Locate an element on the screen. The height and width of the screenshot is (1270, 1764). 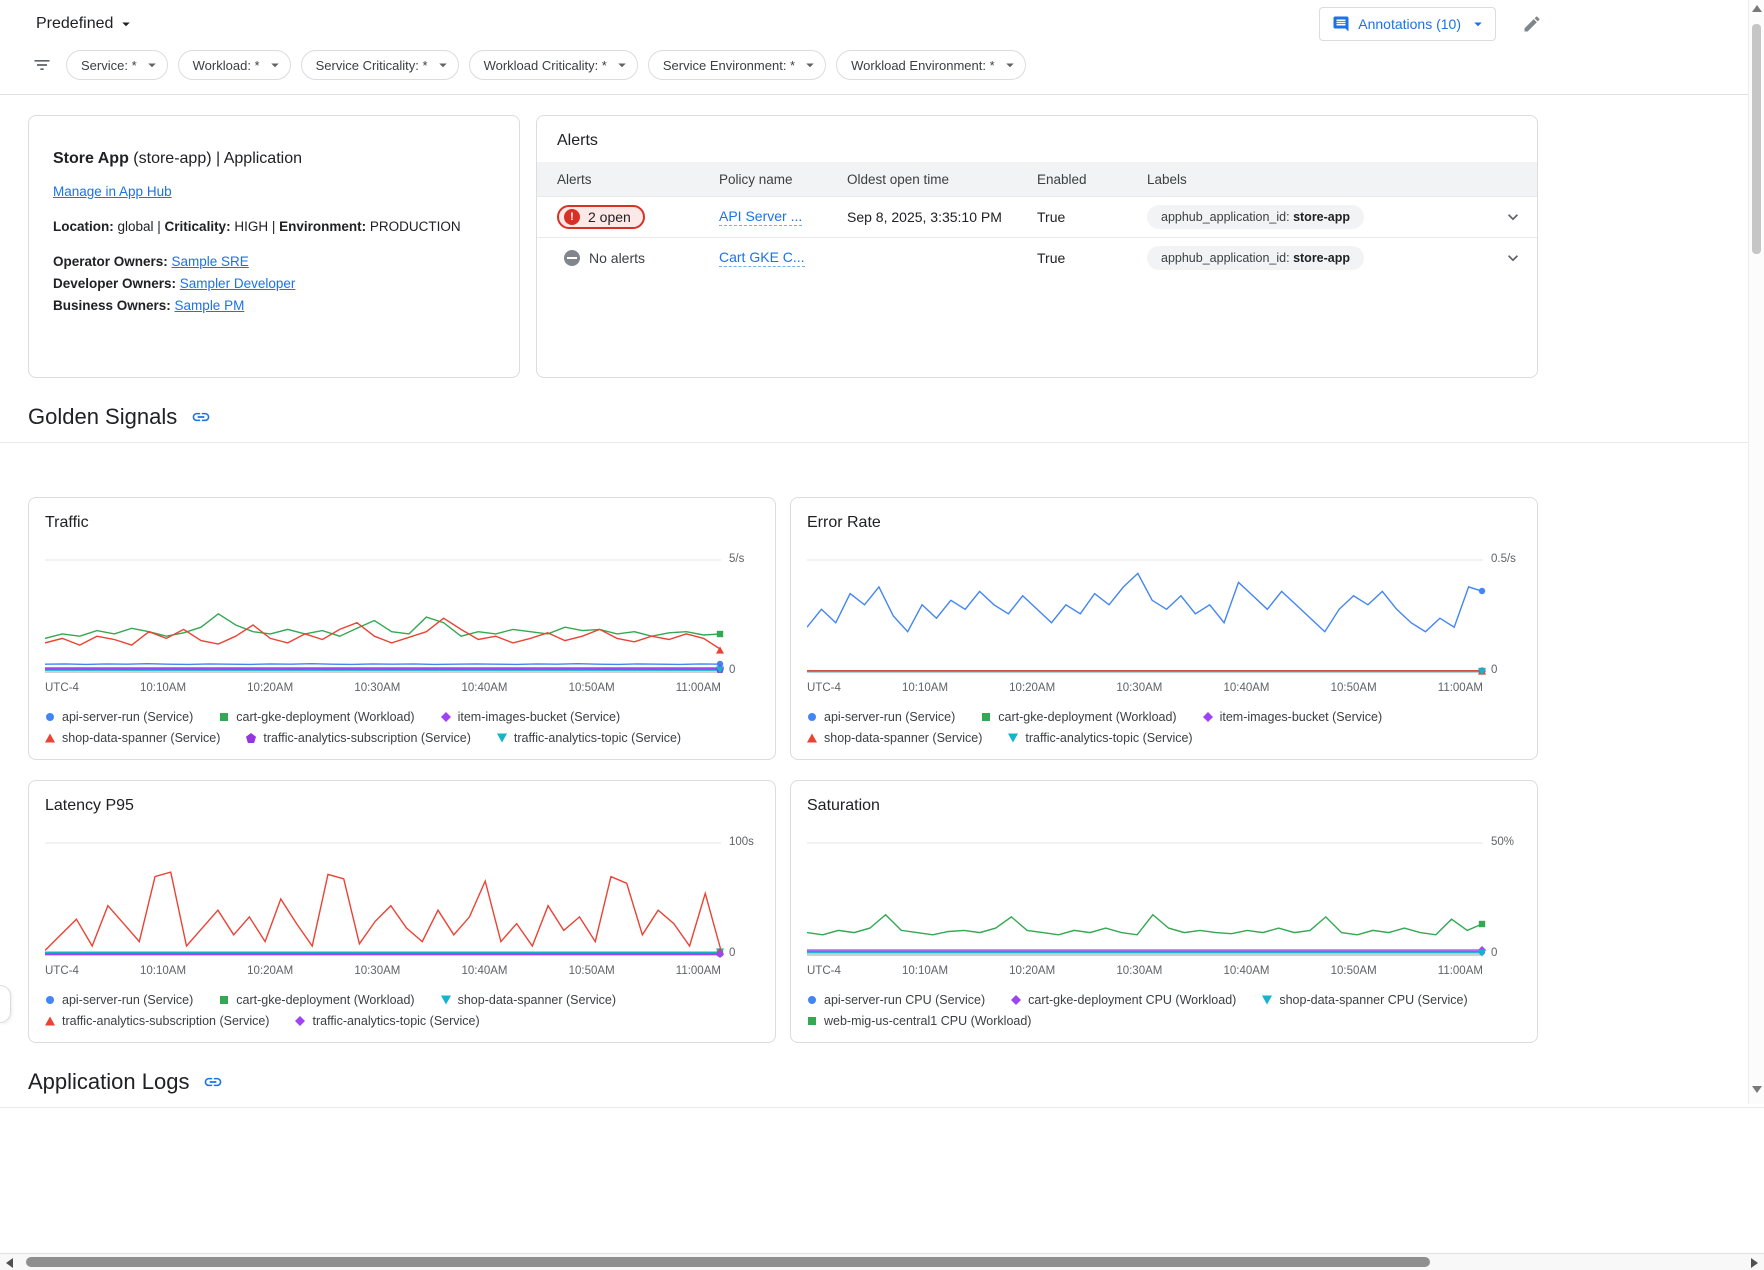
legend-label: shop-data-spanner CPU (Service) is located at coordinates (1373, 1000).